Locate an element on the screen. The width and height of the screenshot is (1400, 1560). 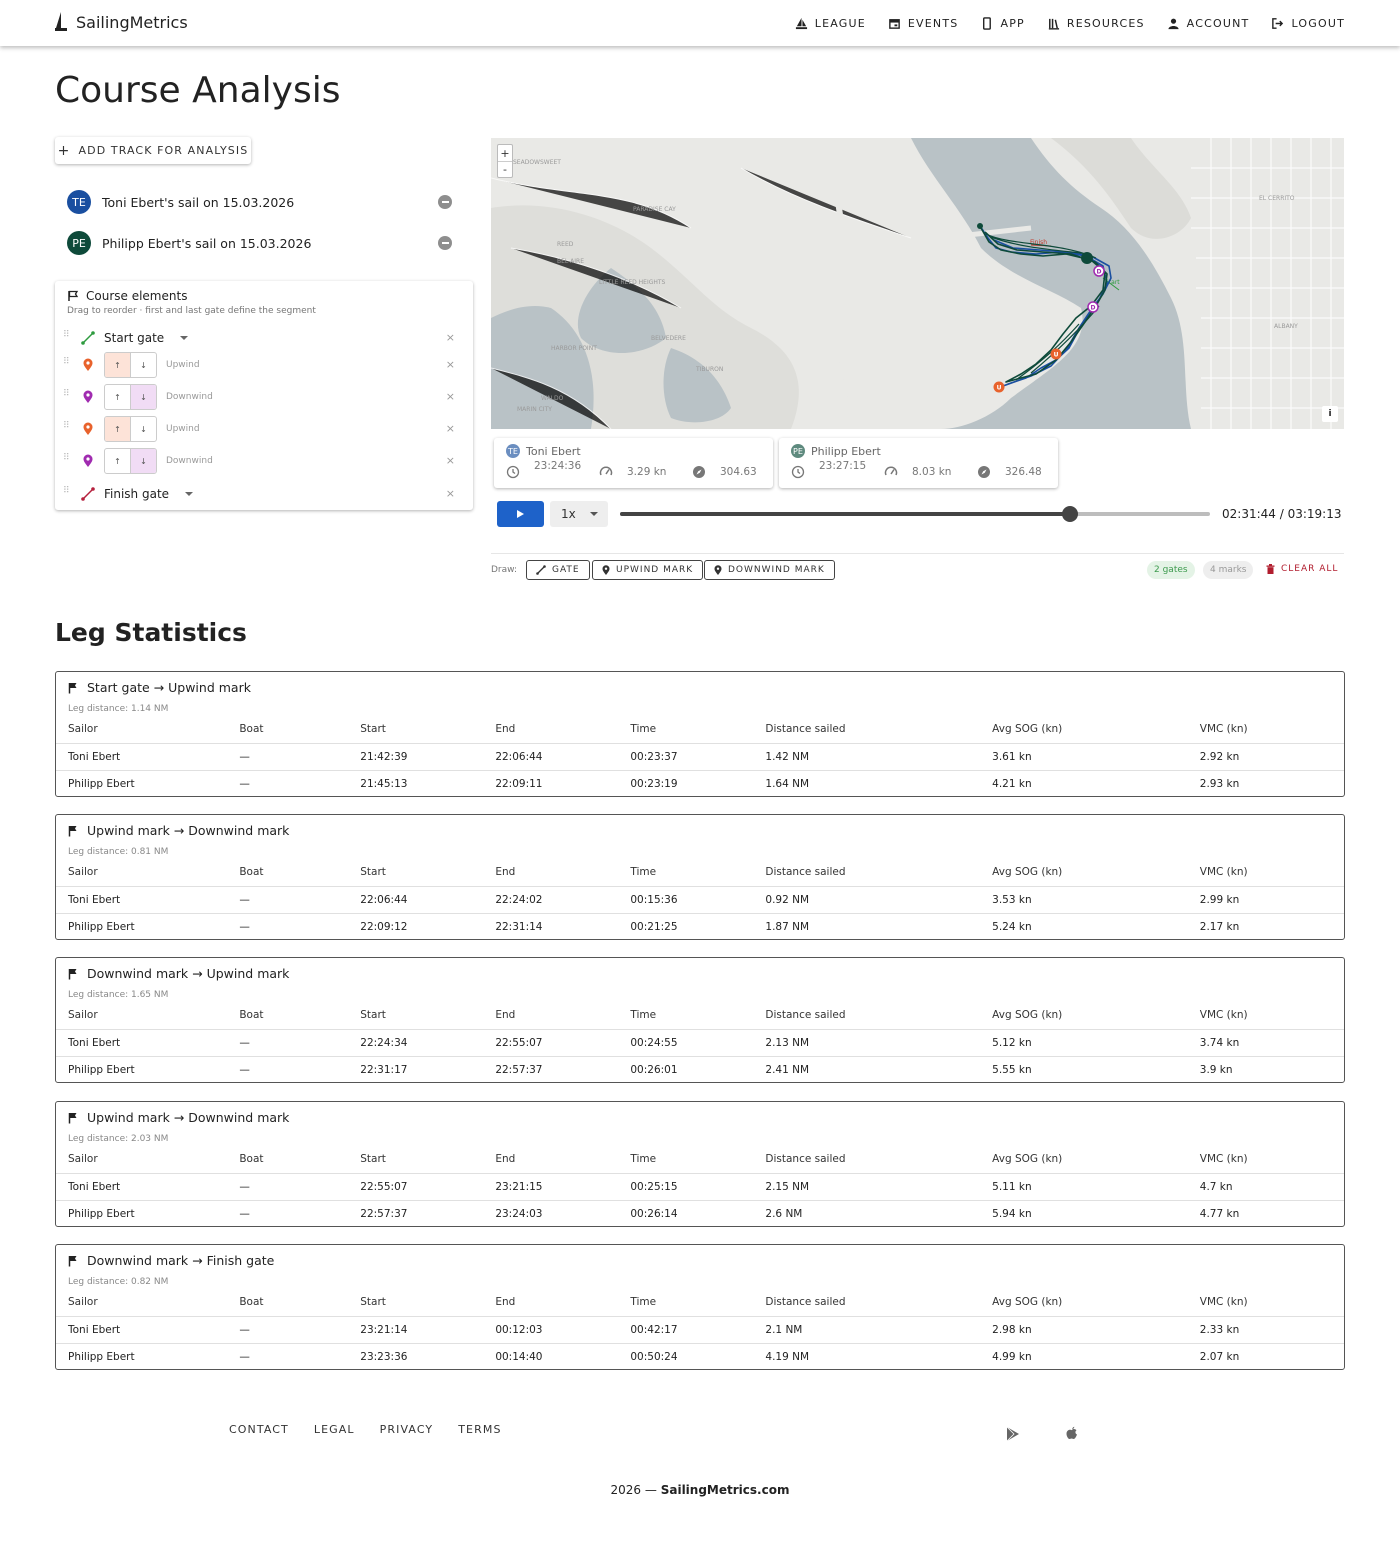
table-cell: 1.87 NM is located at coordinates (787, 926).